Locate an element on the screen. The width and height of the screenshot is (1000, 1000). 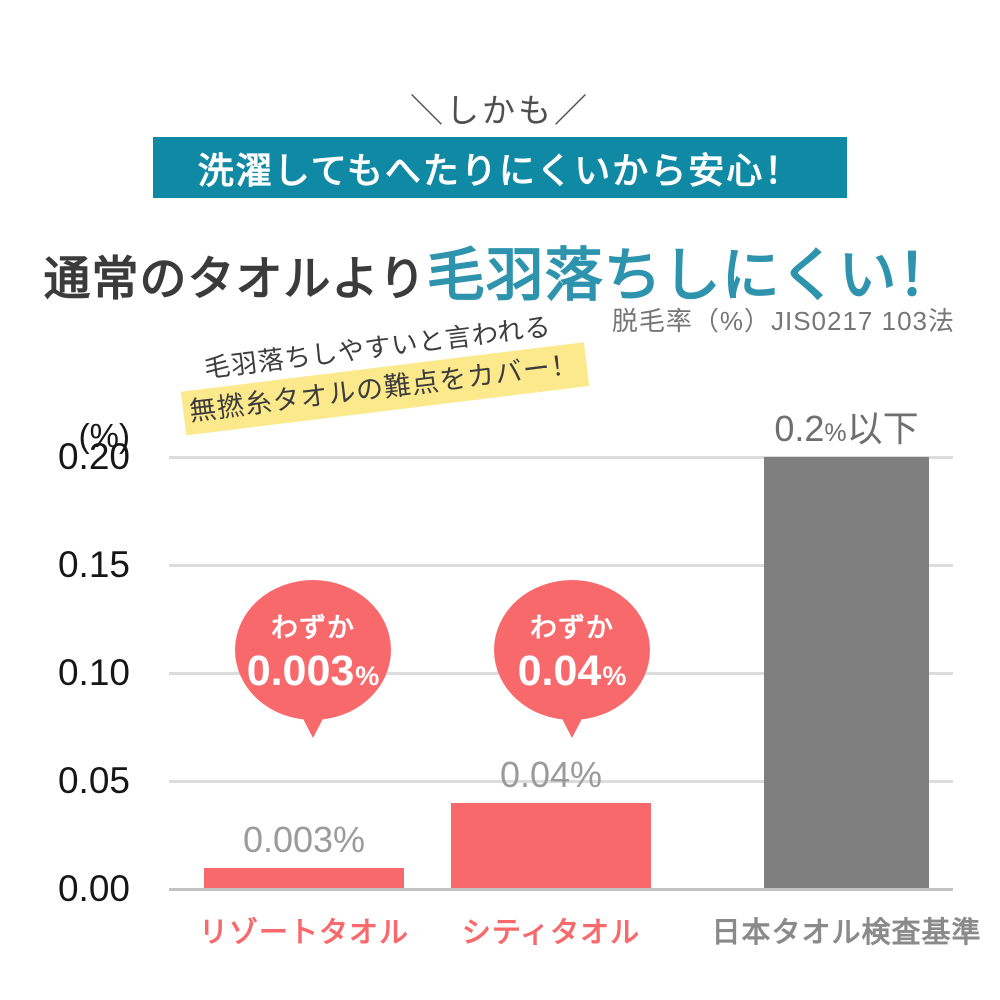
callout-body: わずか 0.04% is located at coordinates (572, 650).